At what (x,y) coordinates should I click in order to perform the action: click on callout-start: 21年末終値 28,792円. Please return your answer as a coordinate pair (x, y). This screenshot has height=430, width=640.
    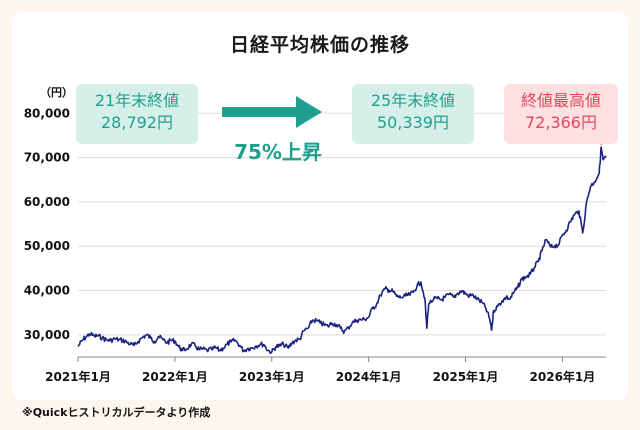
    Looking at the image, I should click on (137, 114).